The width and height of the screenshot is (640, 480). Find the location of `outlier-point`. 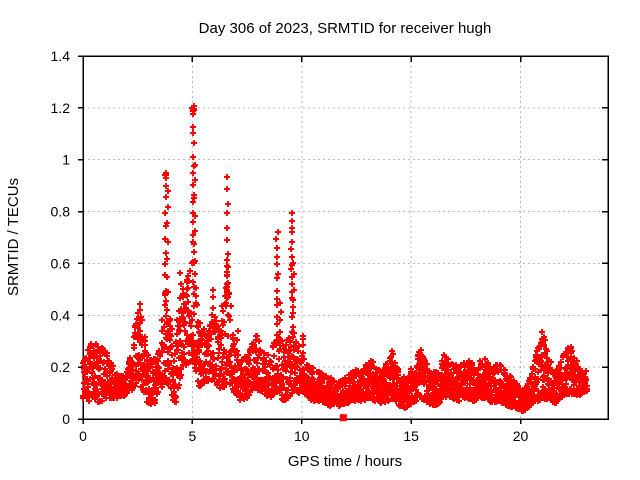

outlier-point is located at coordinates (343, 418).